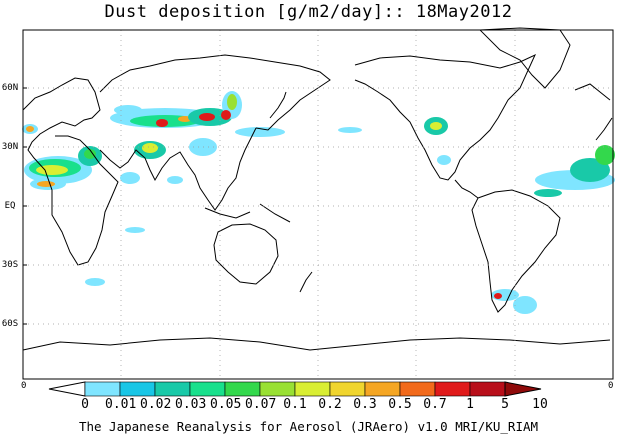 This screenshot has width=617, height=438. I want to click on colorbar-tick-label: 0.02, so click(156, 404).